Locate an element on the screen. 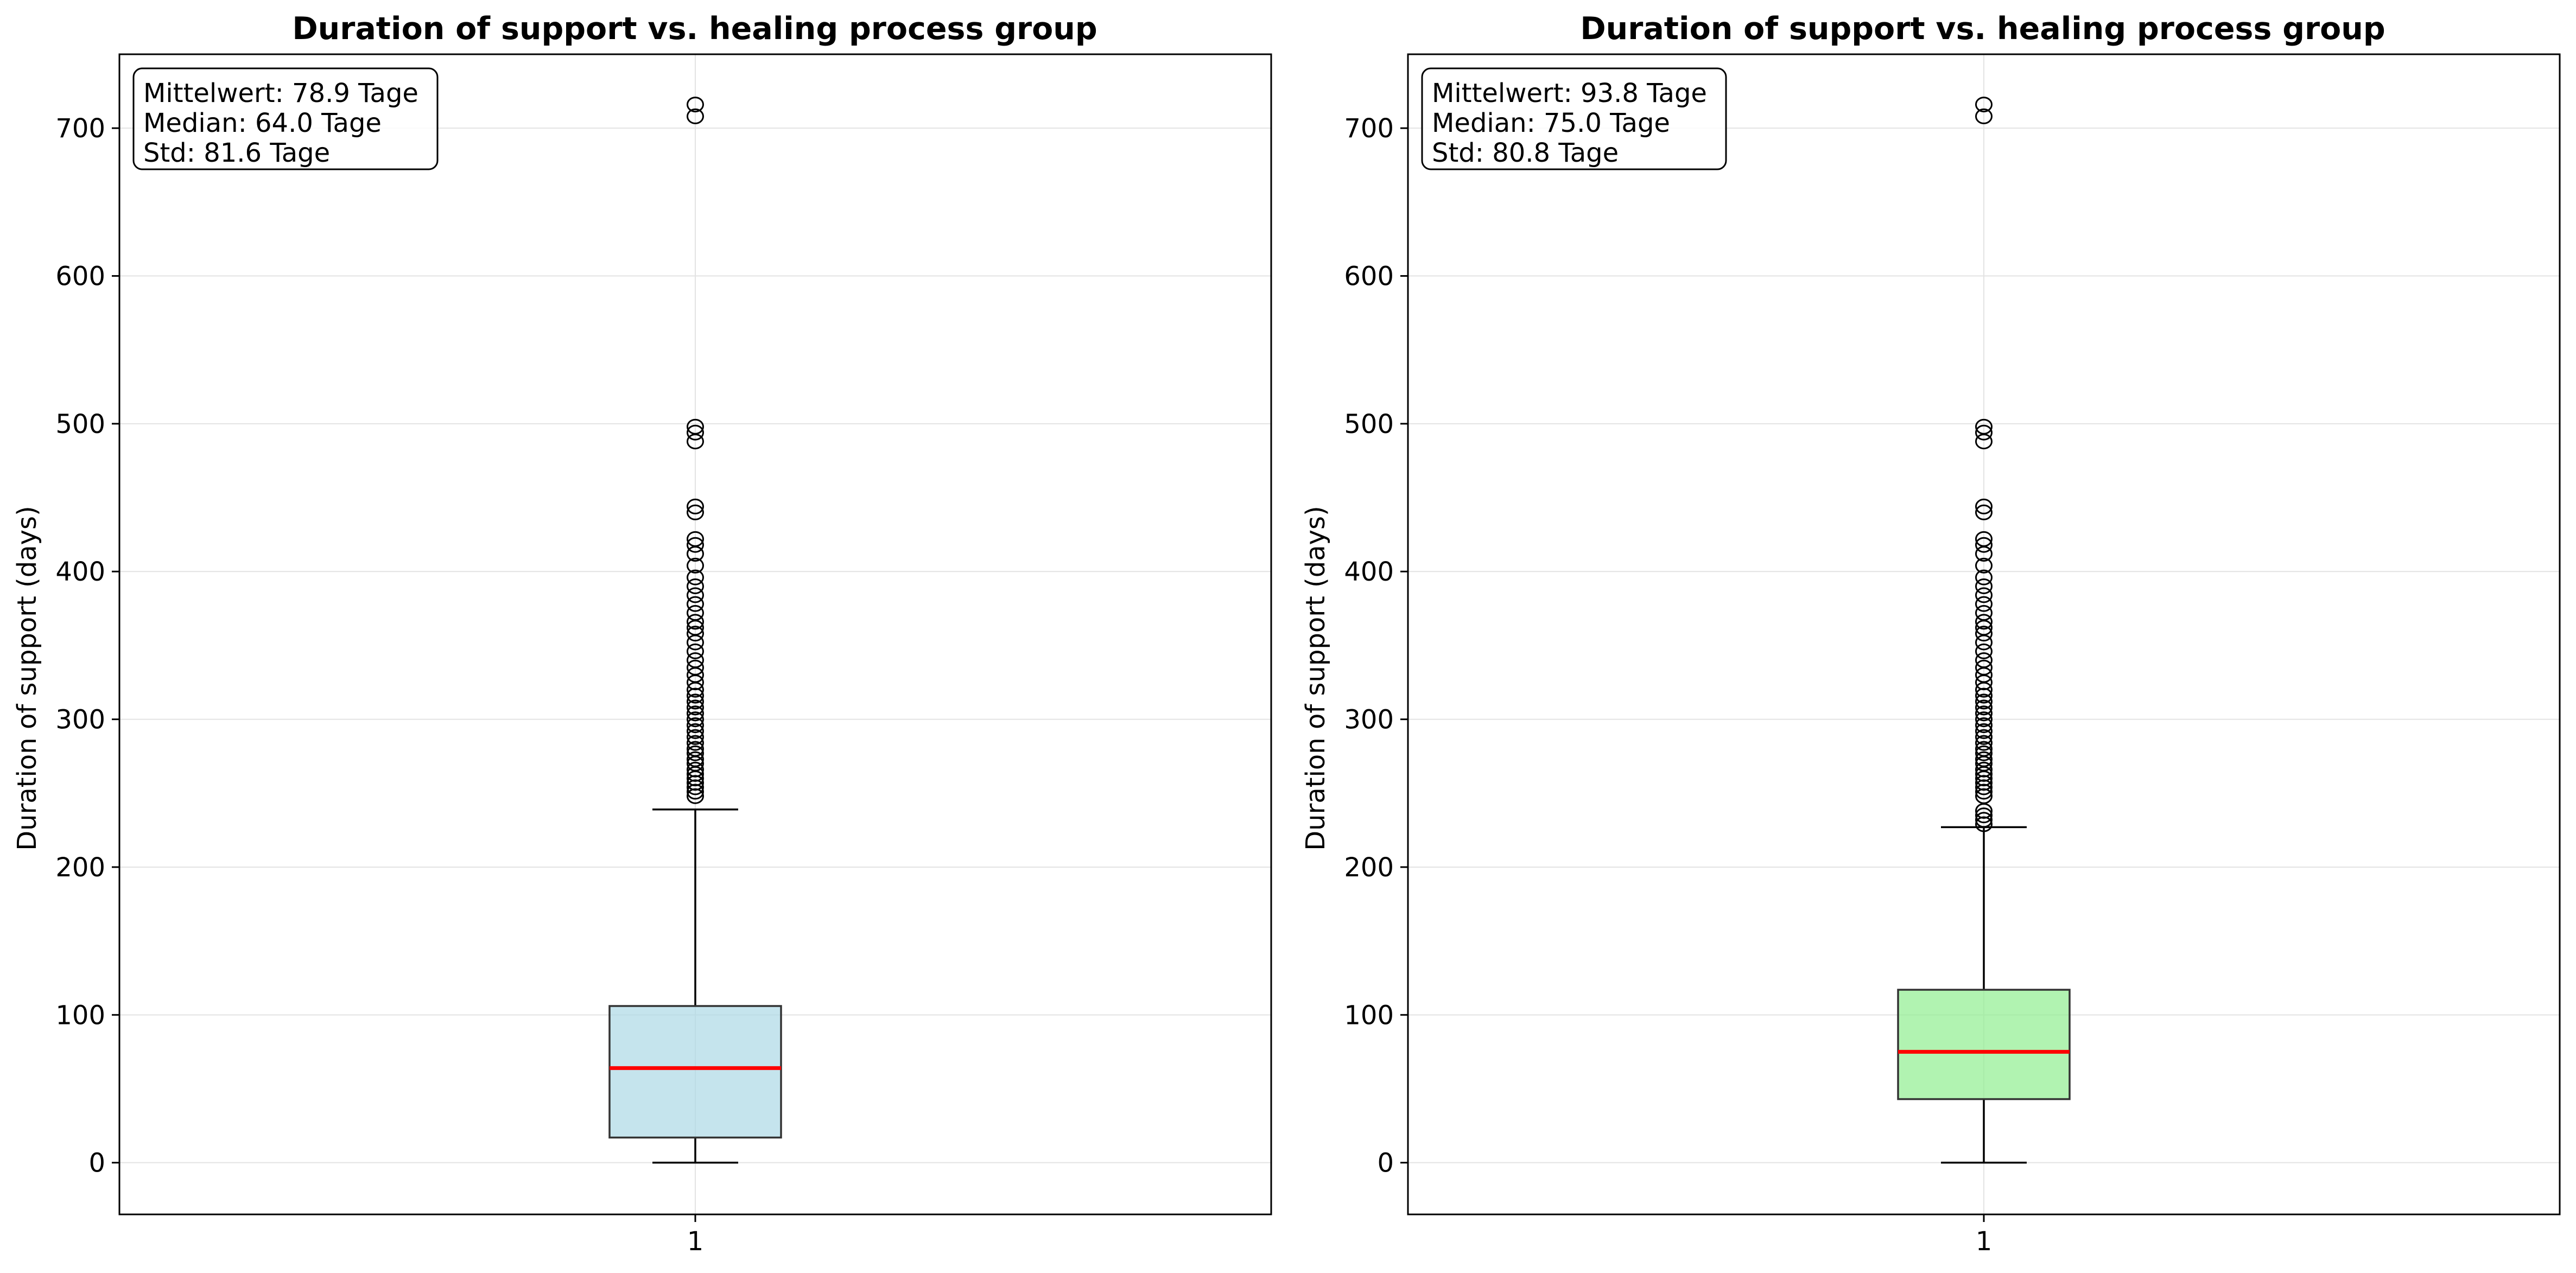  left-box is located at coordinates (695, 1072).